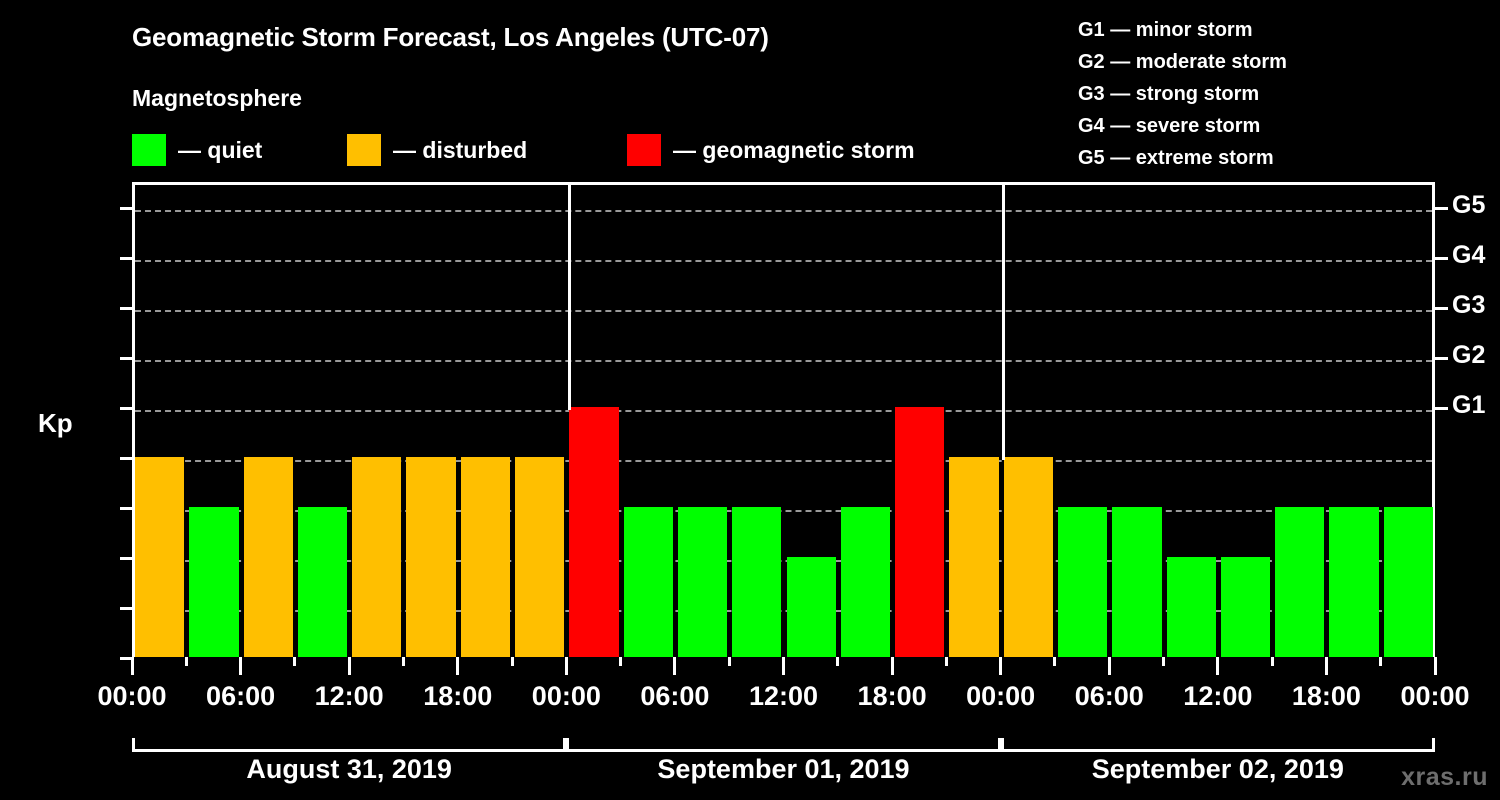 This screenshot has height=800, width=1500. I want to click on date-label: September 01, 2019, so click(783, 769).